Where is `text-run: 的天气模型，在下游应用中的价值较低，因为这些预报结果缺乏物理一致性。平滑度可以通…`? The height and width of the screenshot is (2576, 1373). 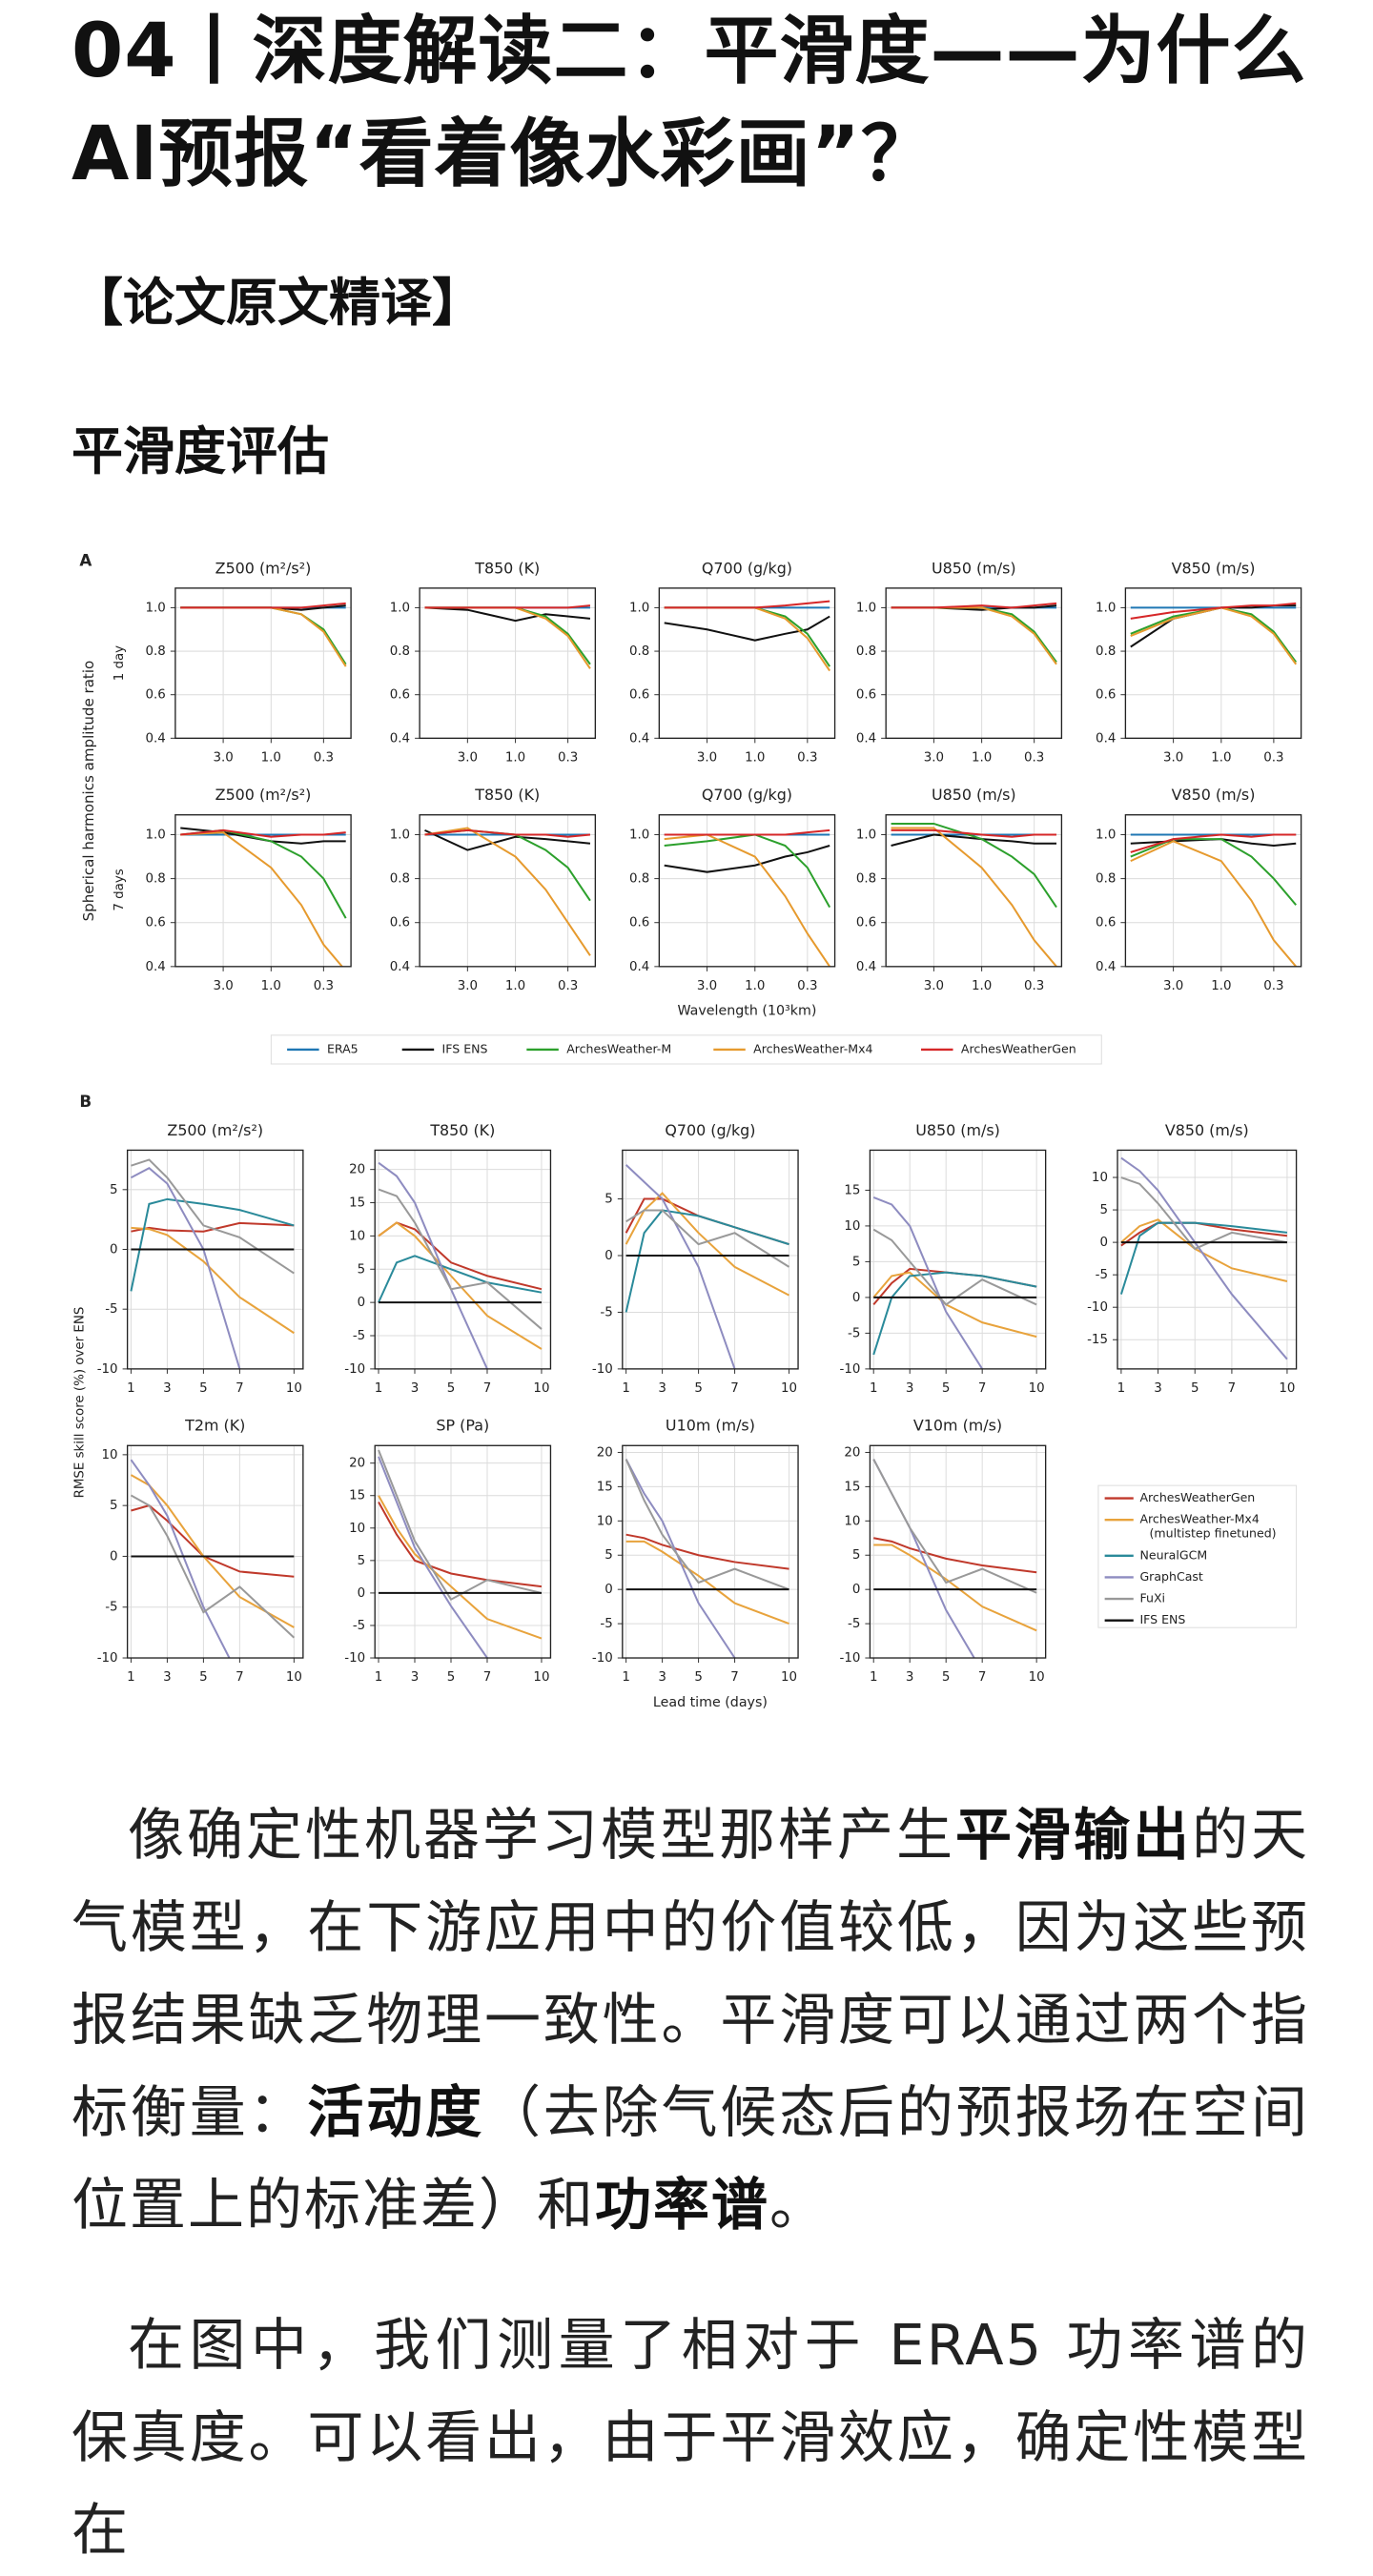
text-run: 的天气模型，在下游应用中的价值较低，因为这些预报结果缺乏物理一致性。平滑度可以通… is located at coordinates (690, 1973).